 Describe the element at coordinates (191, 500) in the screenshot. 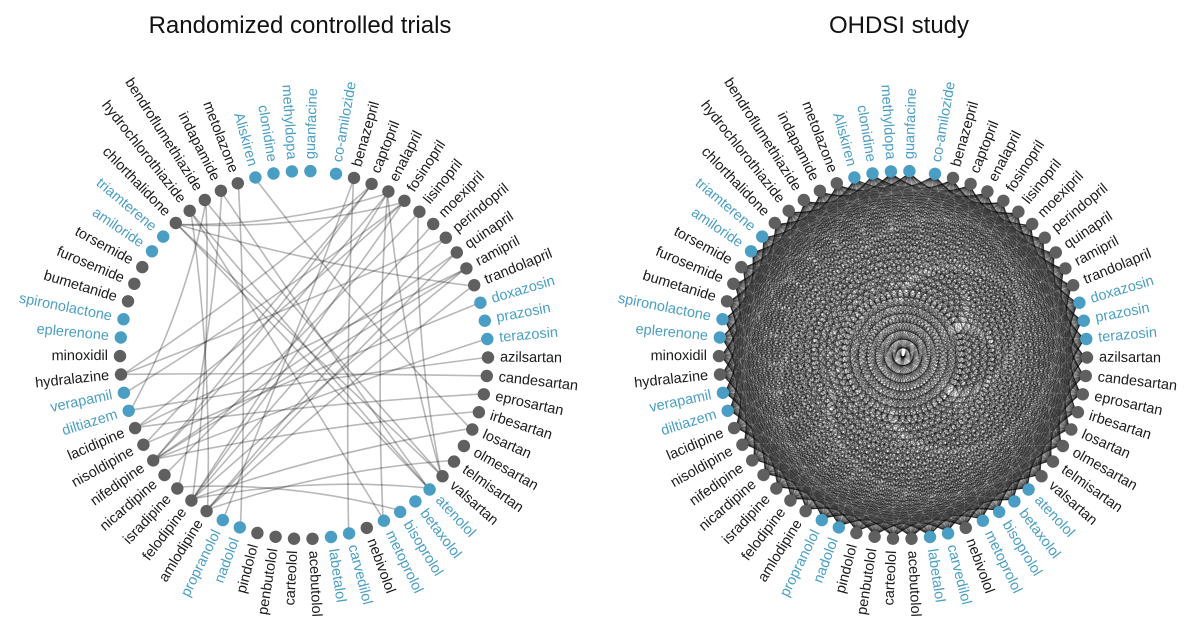

I see `rct-node-felodipine` at that location.